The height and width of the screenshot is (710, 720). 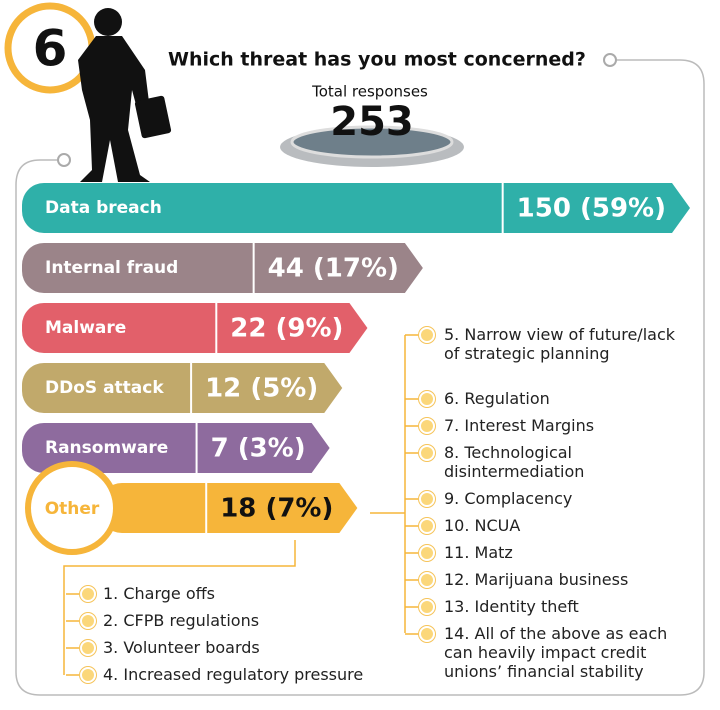 What do you see at coordinates (276, 509) in the screenshot?
I see `value-label: 18 (7%)` at bounding box center [276, 509].